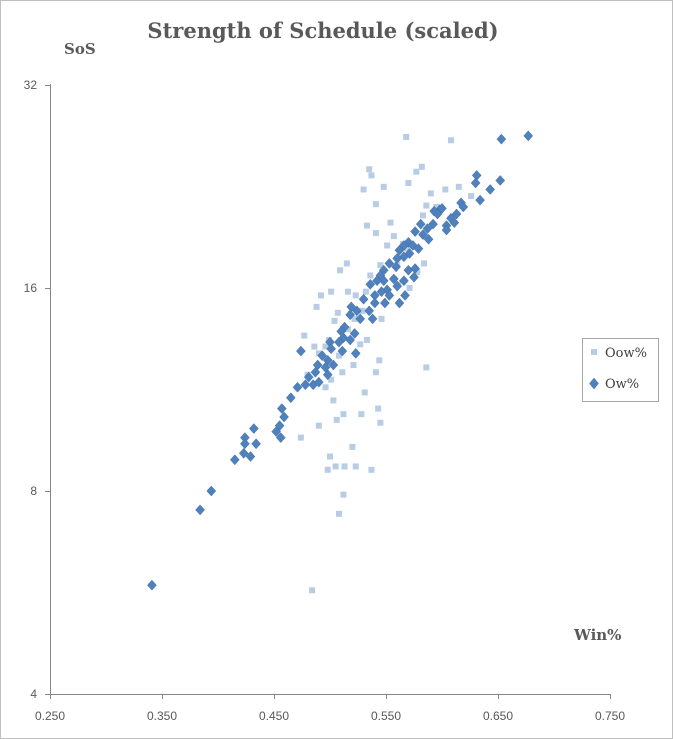 The image size is (673, 739). Describe the element at coordinates (80, 49) in the screenshot. I see `y-axis-label: SoS` at that location.